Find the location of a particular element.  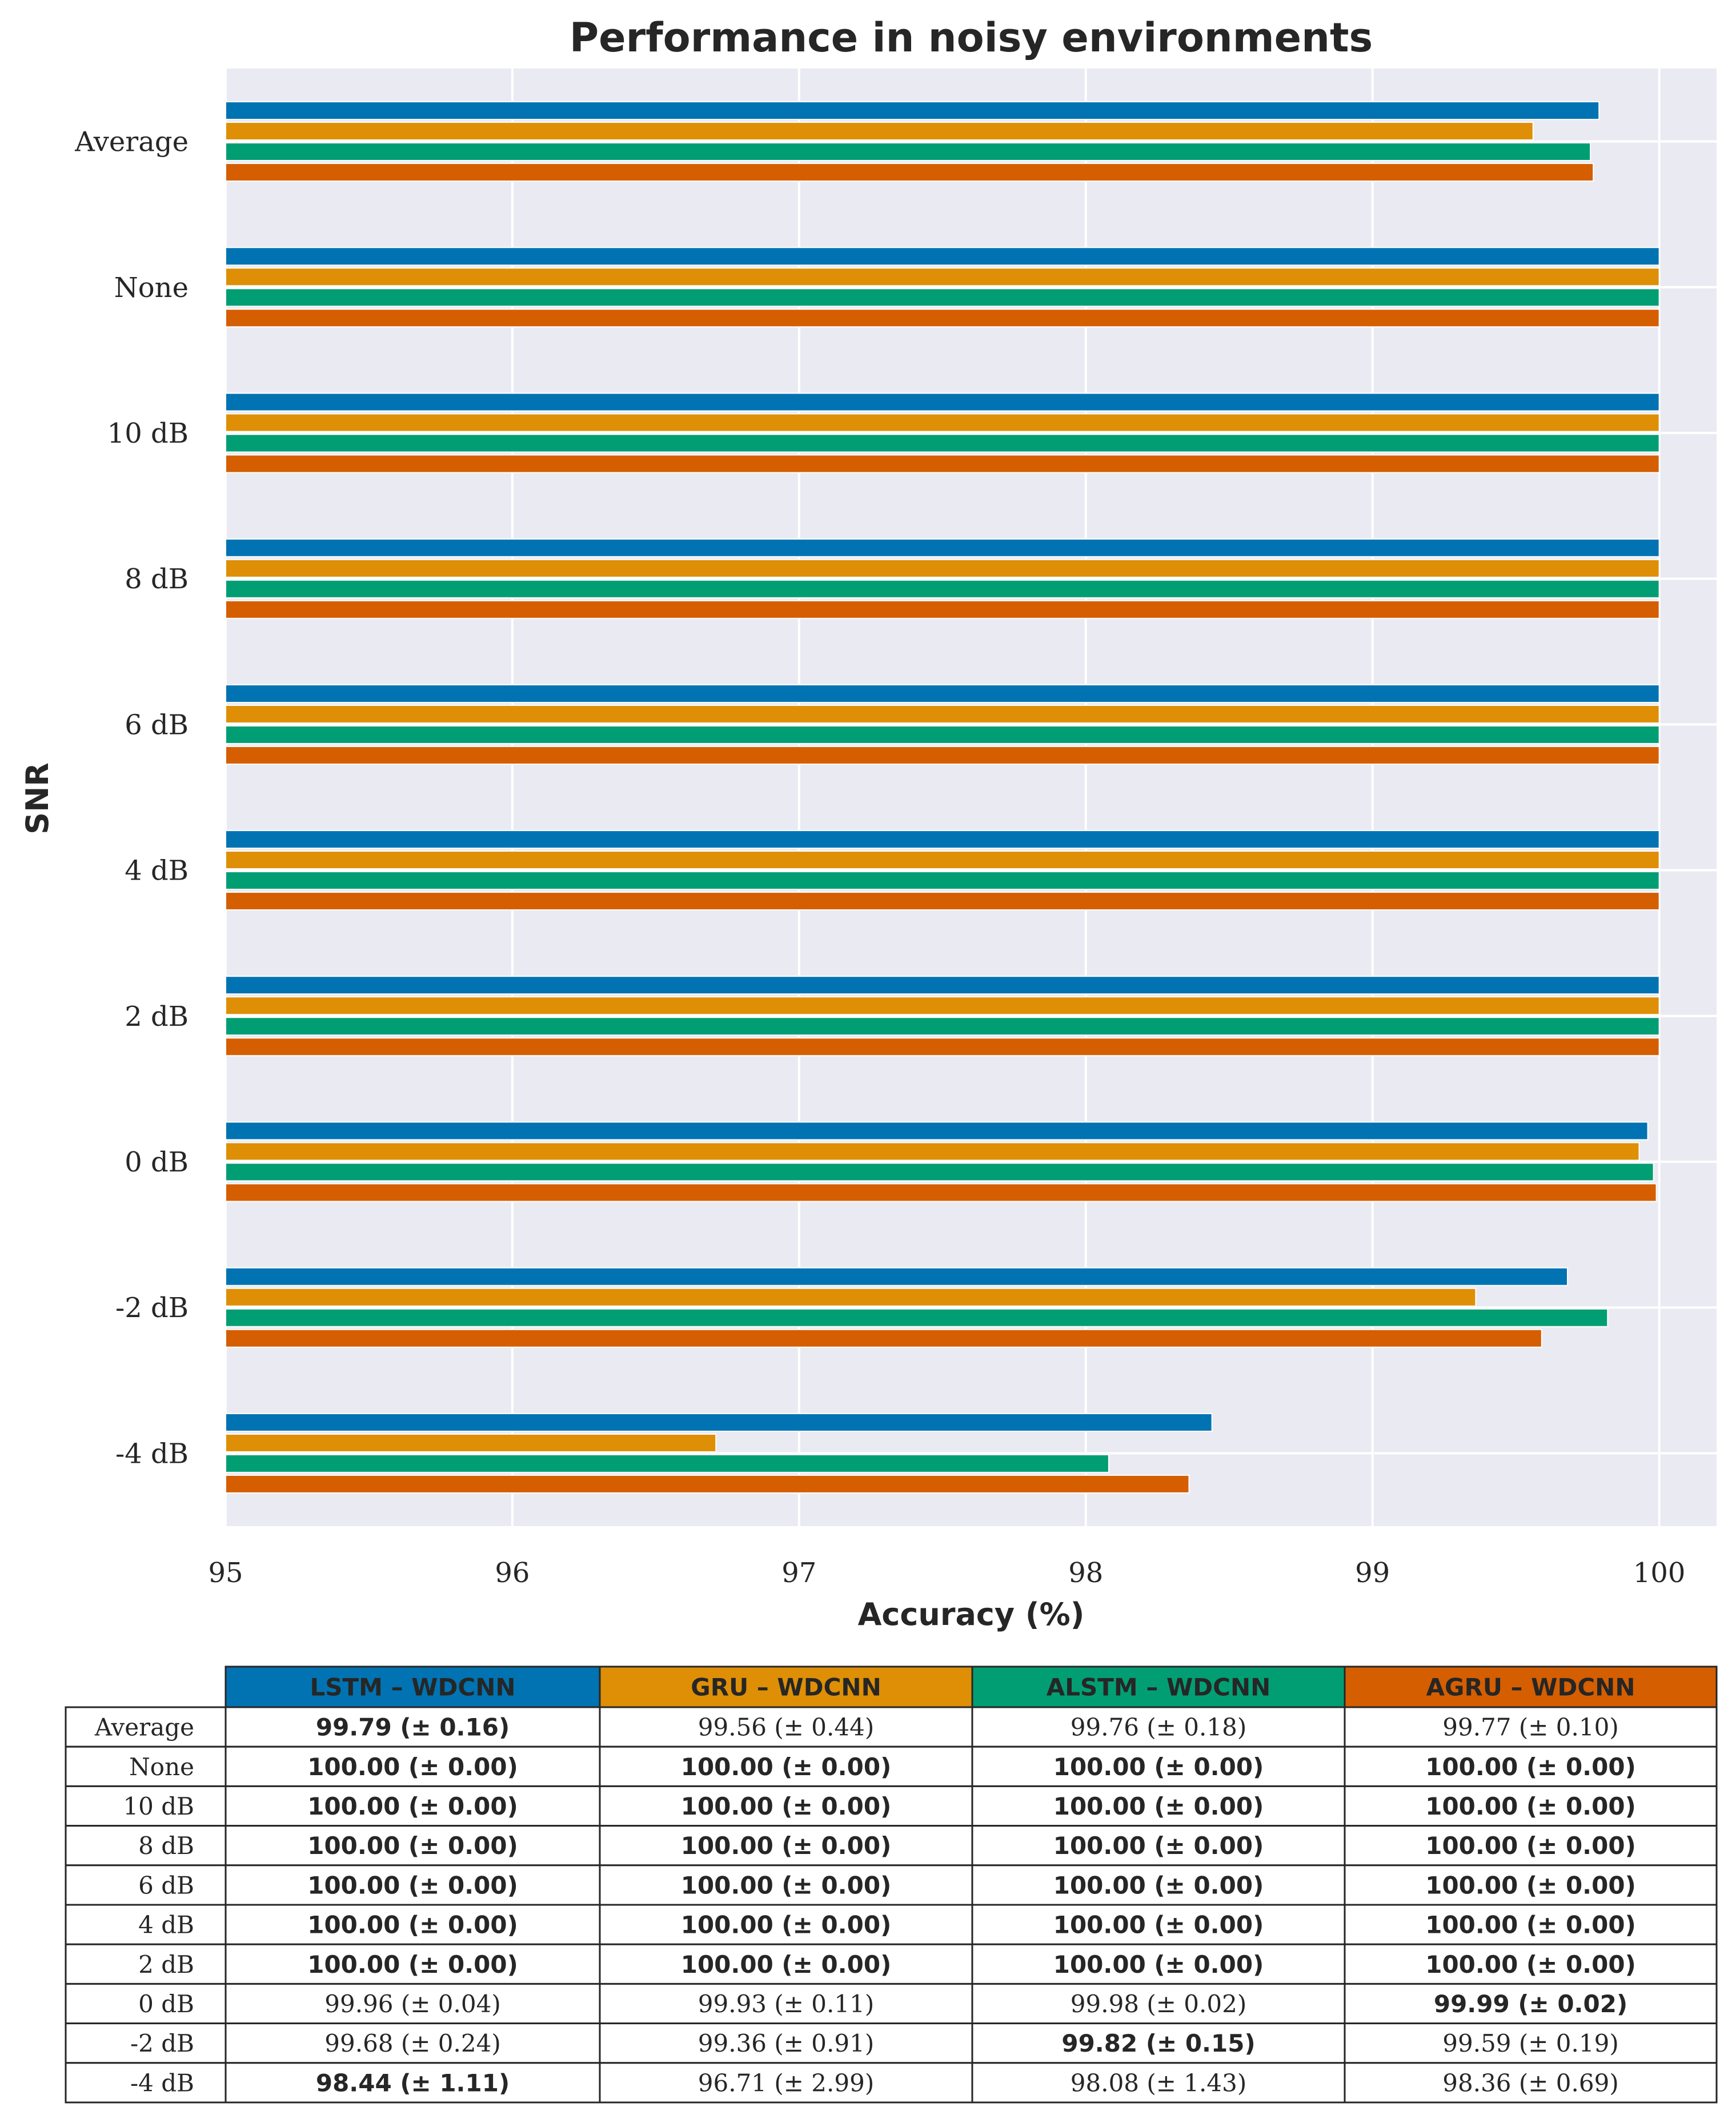

y-tick-label: 0 dB is located at coordinates (157, 1162).